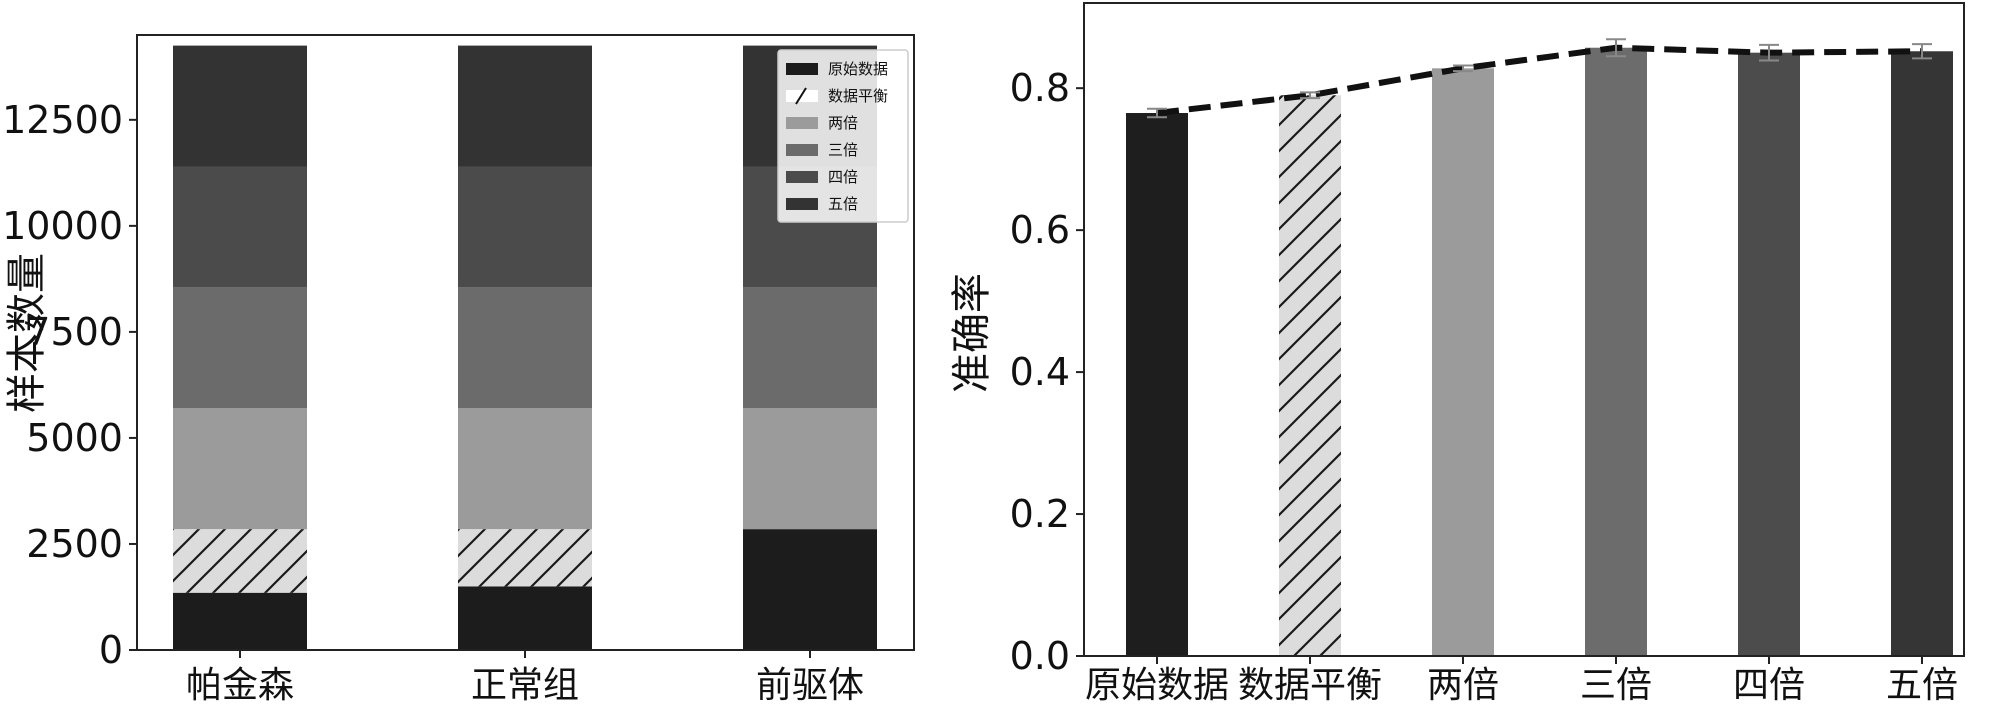  I want to click on y-axis-ticks: 0 2500 5000 7500 10000 12500, so click(69, 385).